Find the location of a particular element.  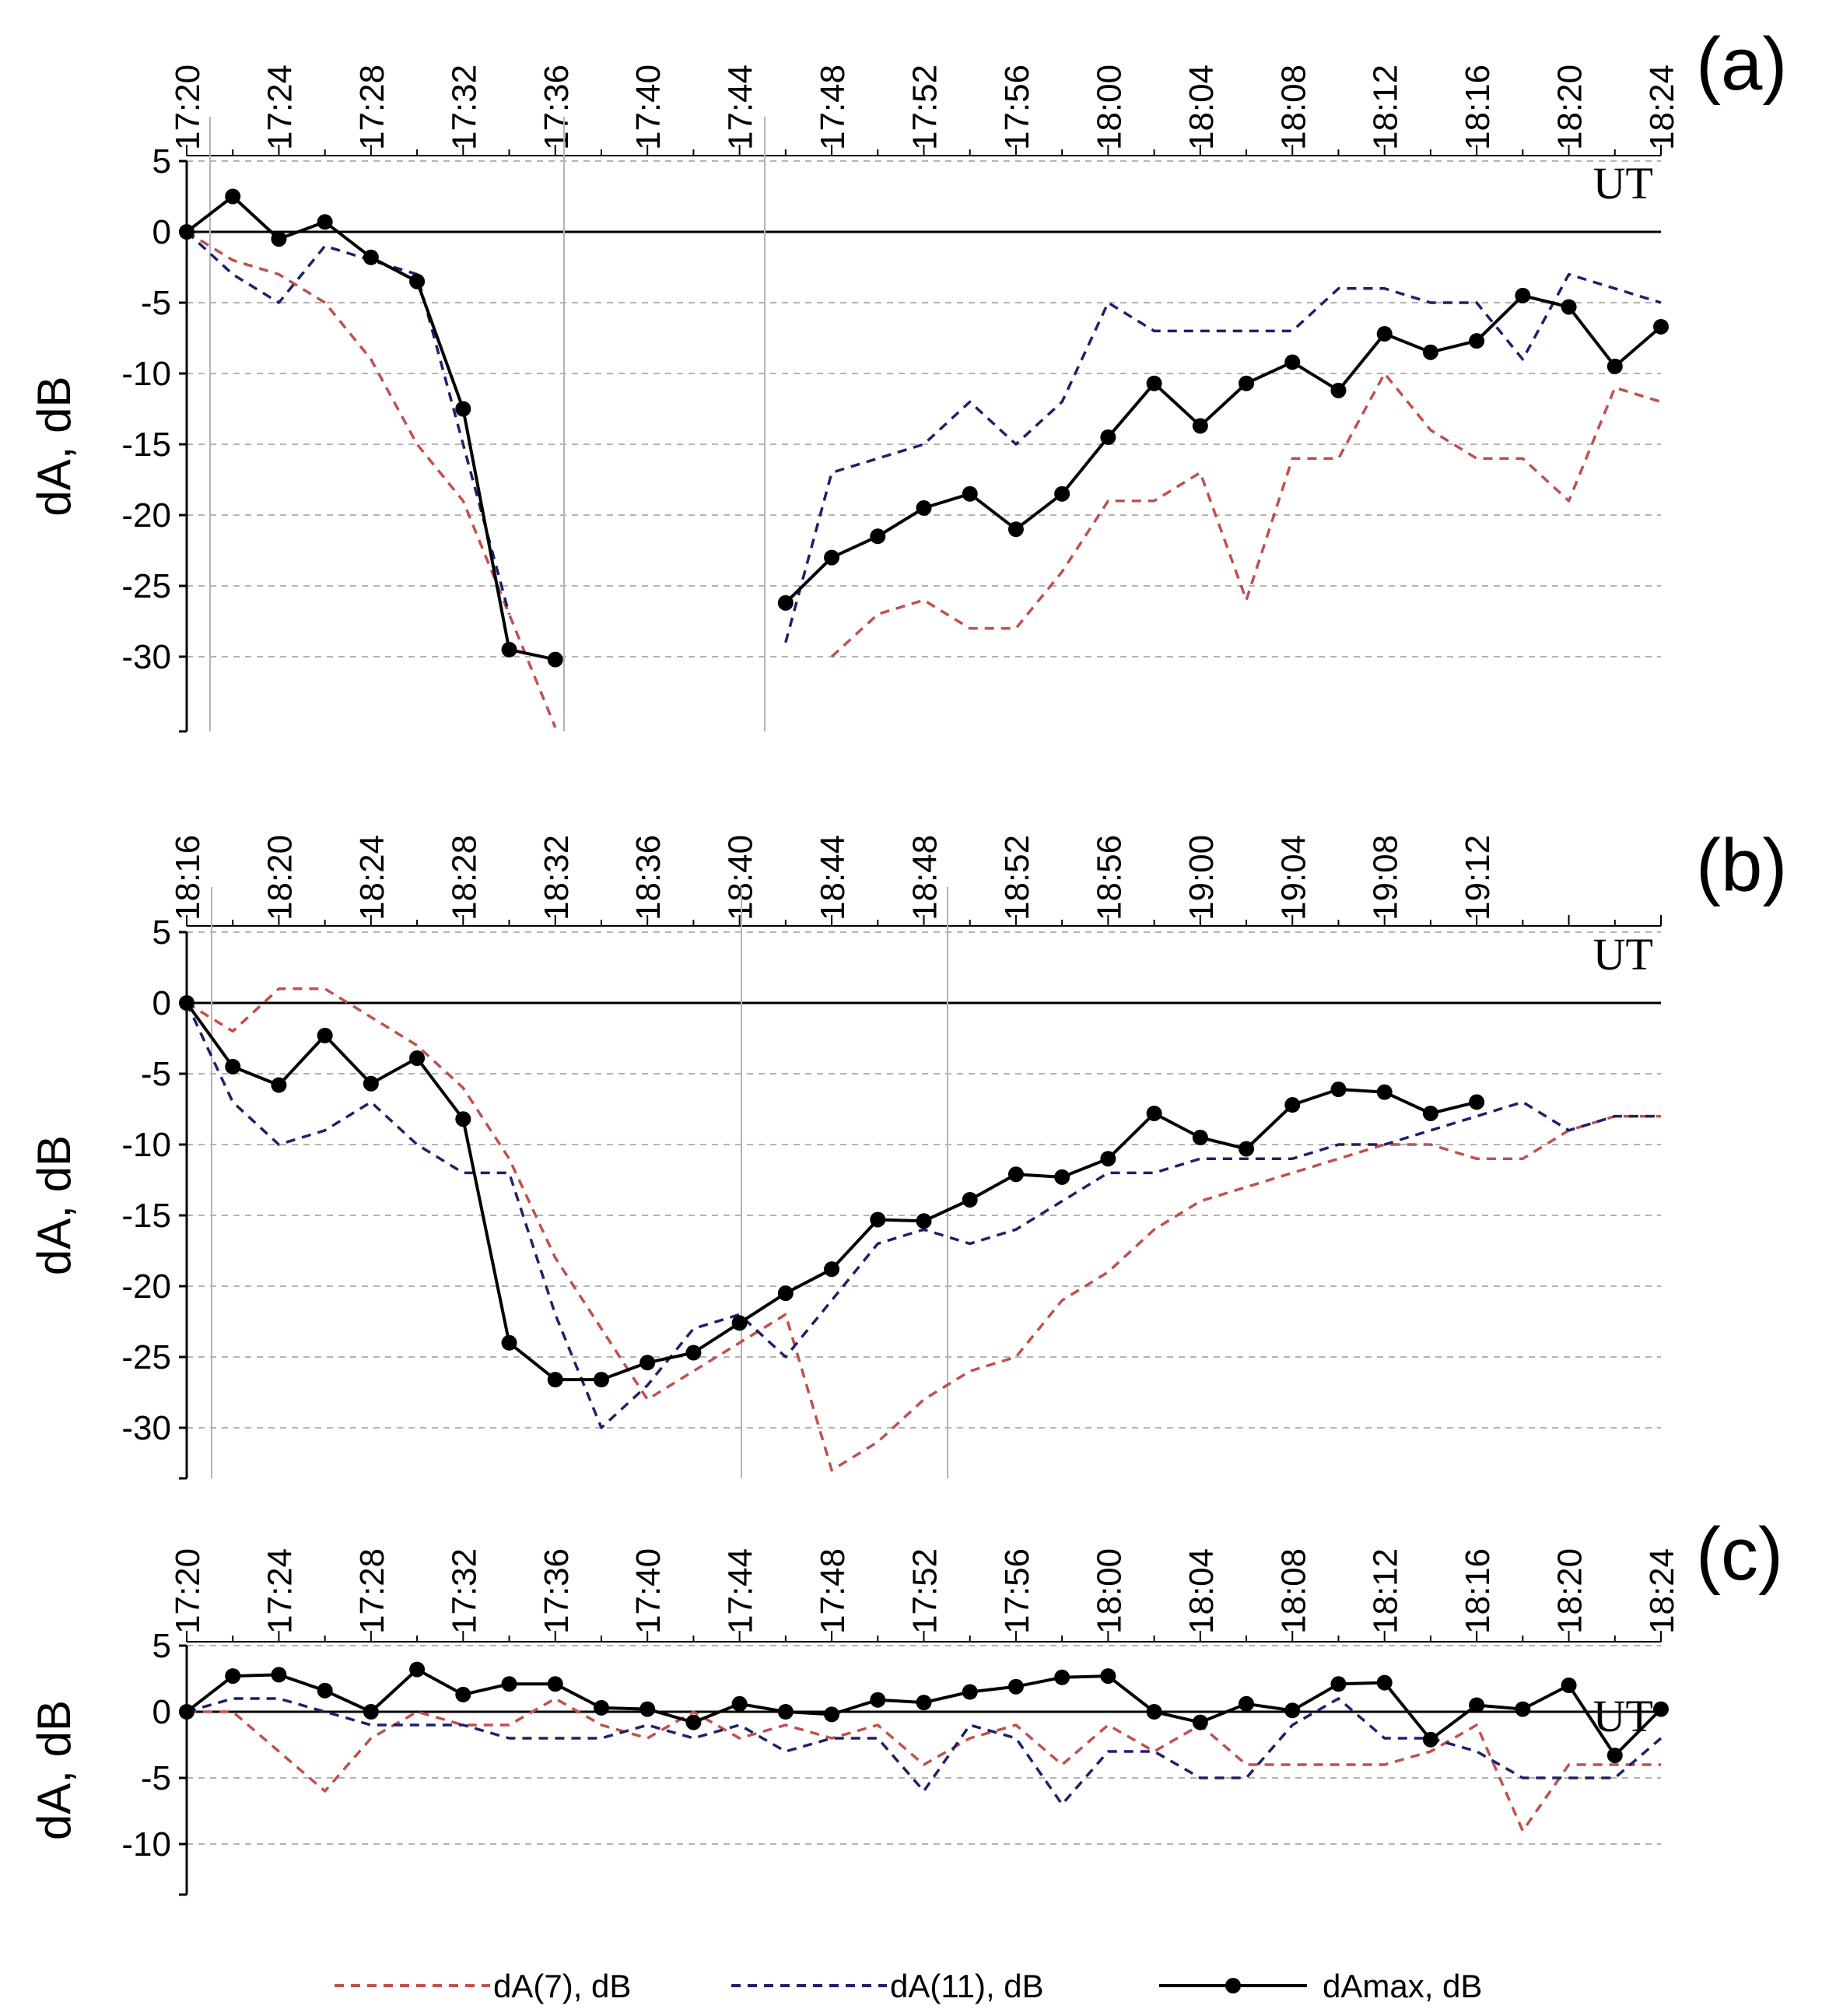

legend-label-dAmax: dAmax, dB is located at coordinates (1402, 1986).